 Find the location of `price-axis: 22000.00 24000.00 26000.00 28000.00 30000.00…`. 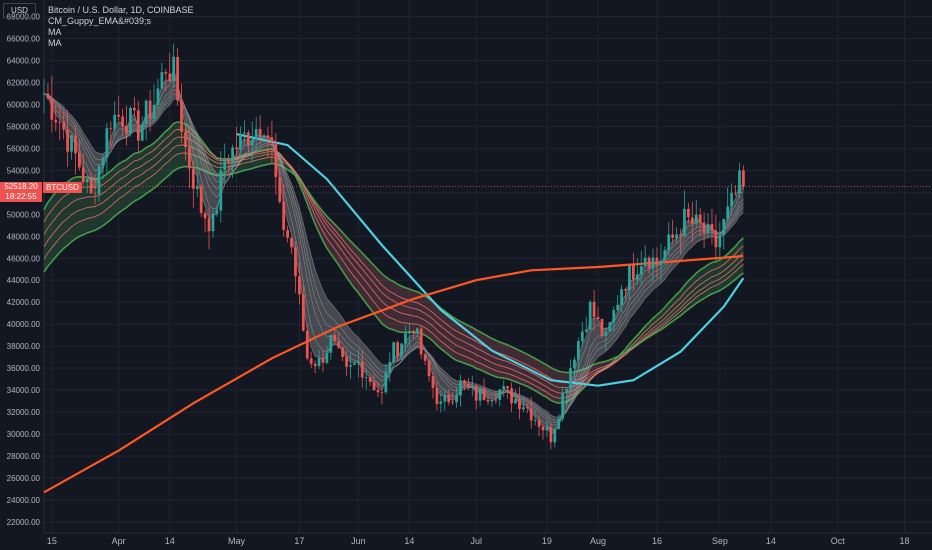

price-axis: 22000.00 24000.00 26000.00 28000.00 30000.00… is located at coordinates (26, 266).